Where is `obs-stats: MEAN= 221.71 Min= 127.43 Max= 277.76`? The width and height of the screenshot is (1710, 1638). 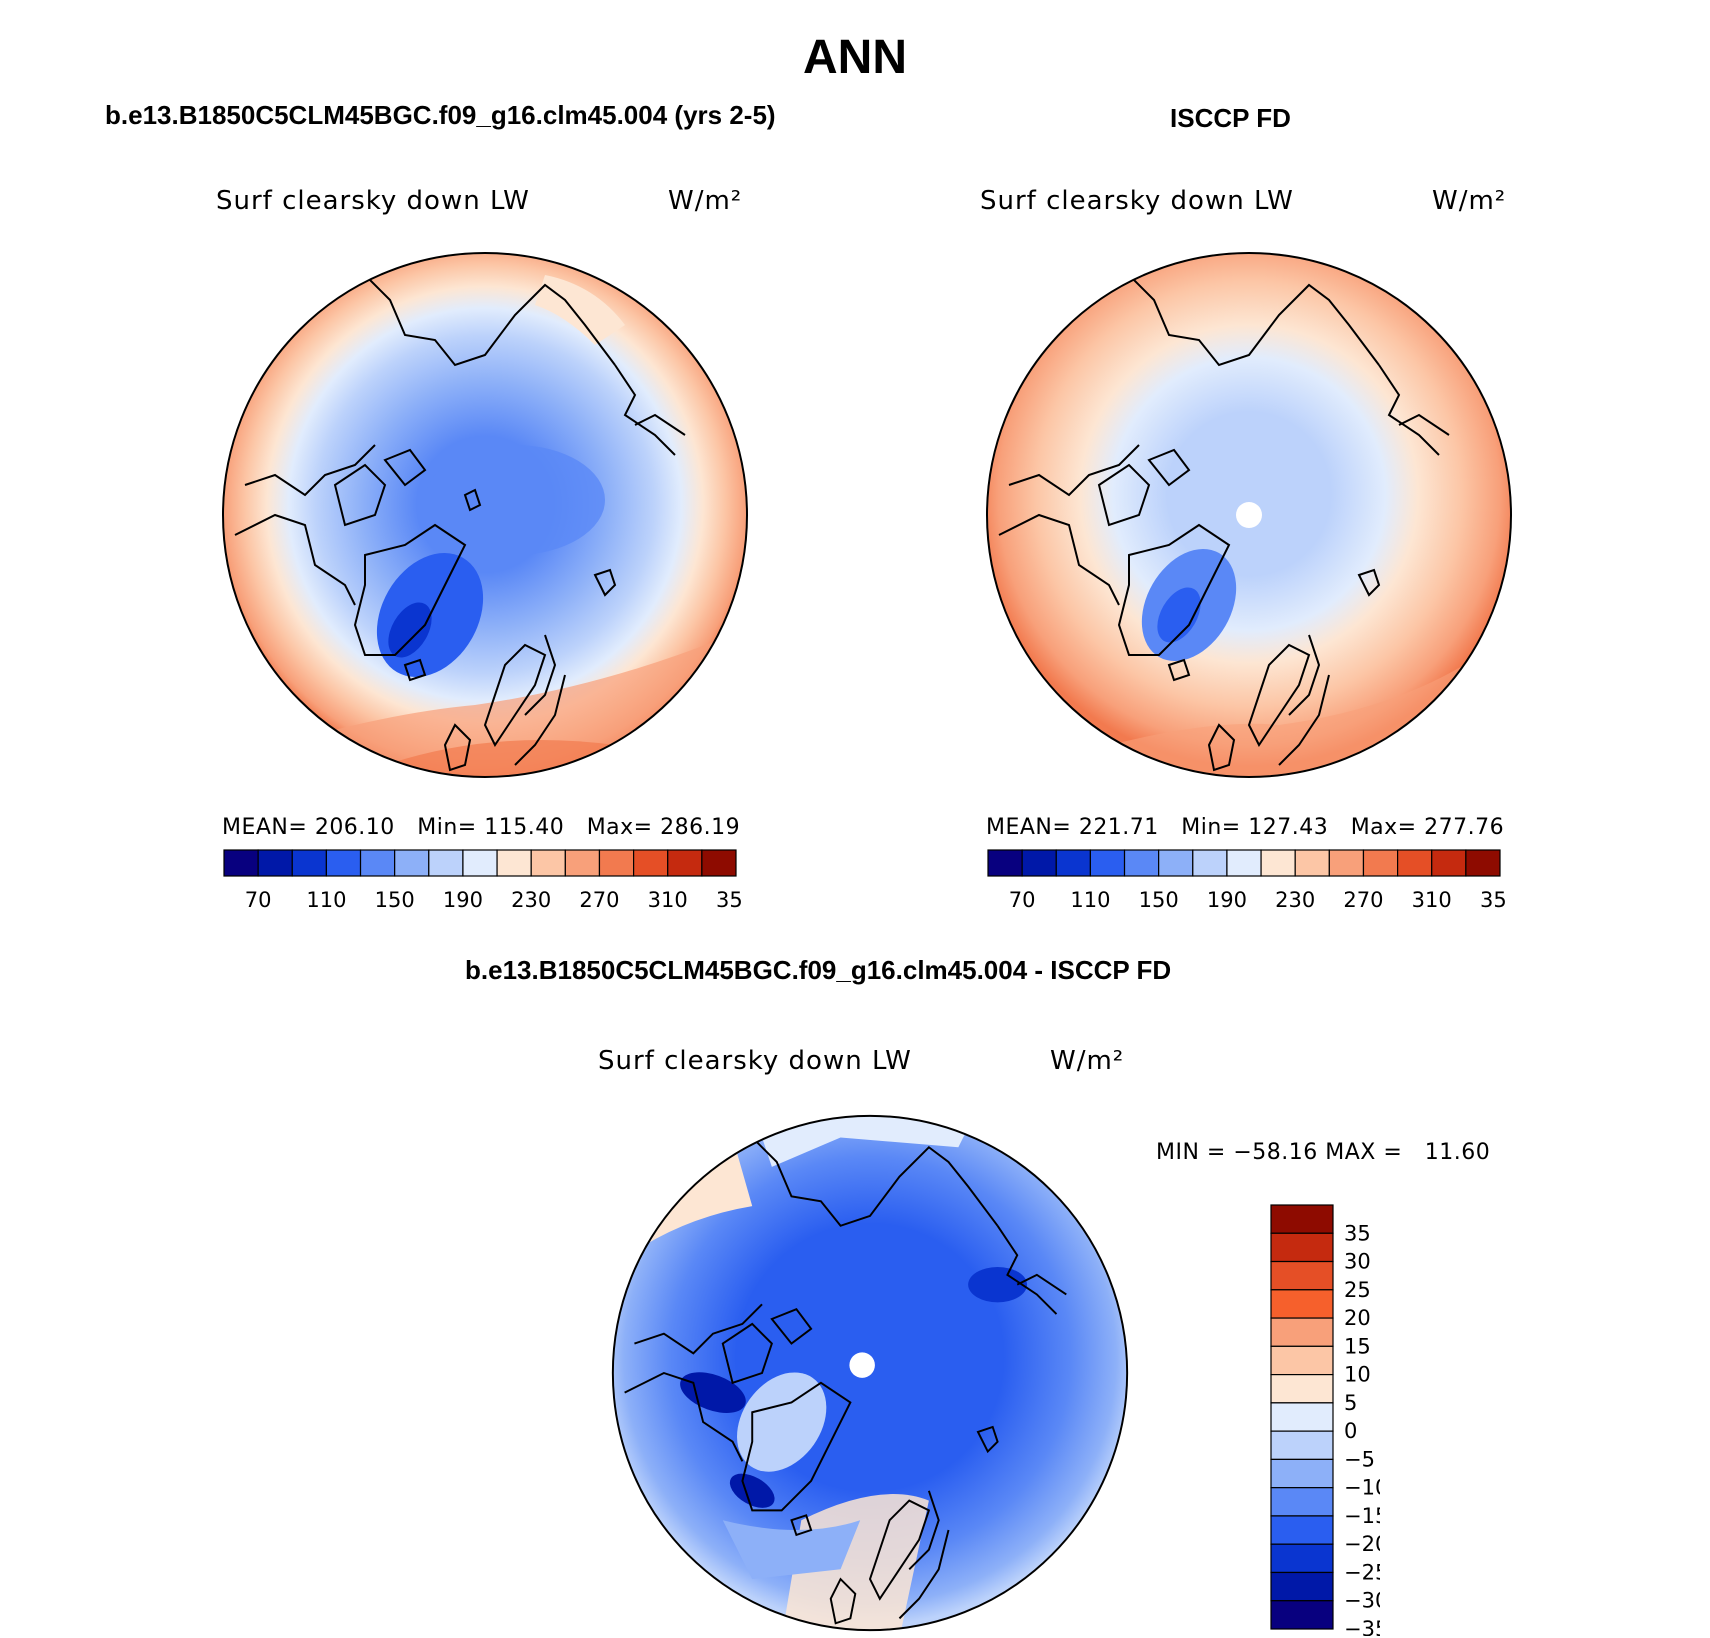
obs-stats: MEAN= 221.71 Min= 127.43 Max= 277.76 is located at coordinates (1245, 827).